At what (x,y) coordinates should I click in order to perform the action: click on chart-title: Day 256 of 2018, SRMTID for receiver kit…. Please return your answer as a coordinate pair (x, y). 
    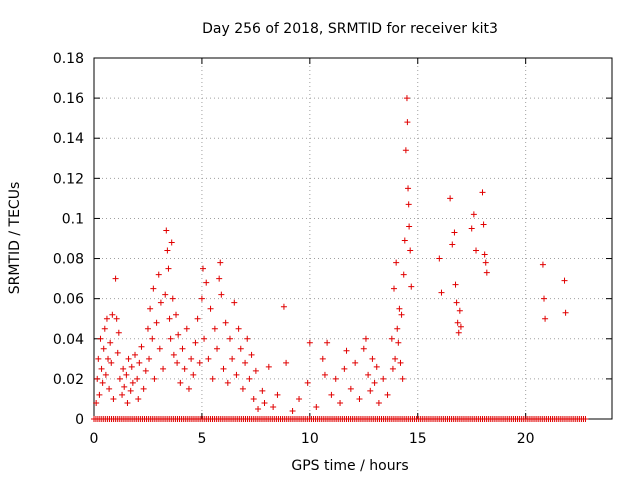
    Looking at the image, I should click on (350, 29).